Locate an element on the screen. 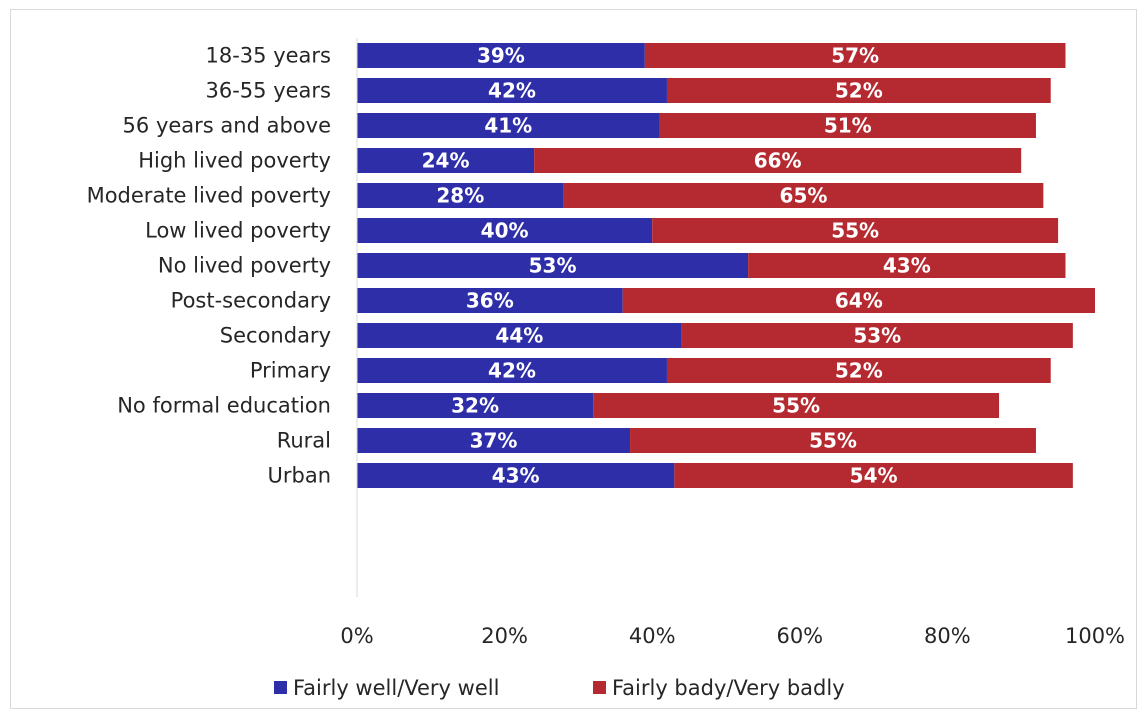  legend-label-badly: Fairly bady/Very badly is located at coordinates (728, 688).